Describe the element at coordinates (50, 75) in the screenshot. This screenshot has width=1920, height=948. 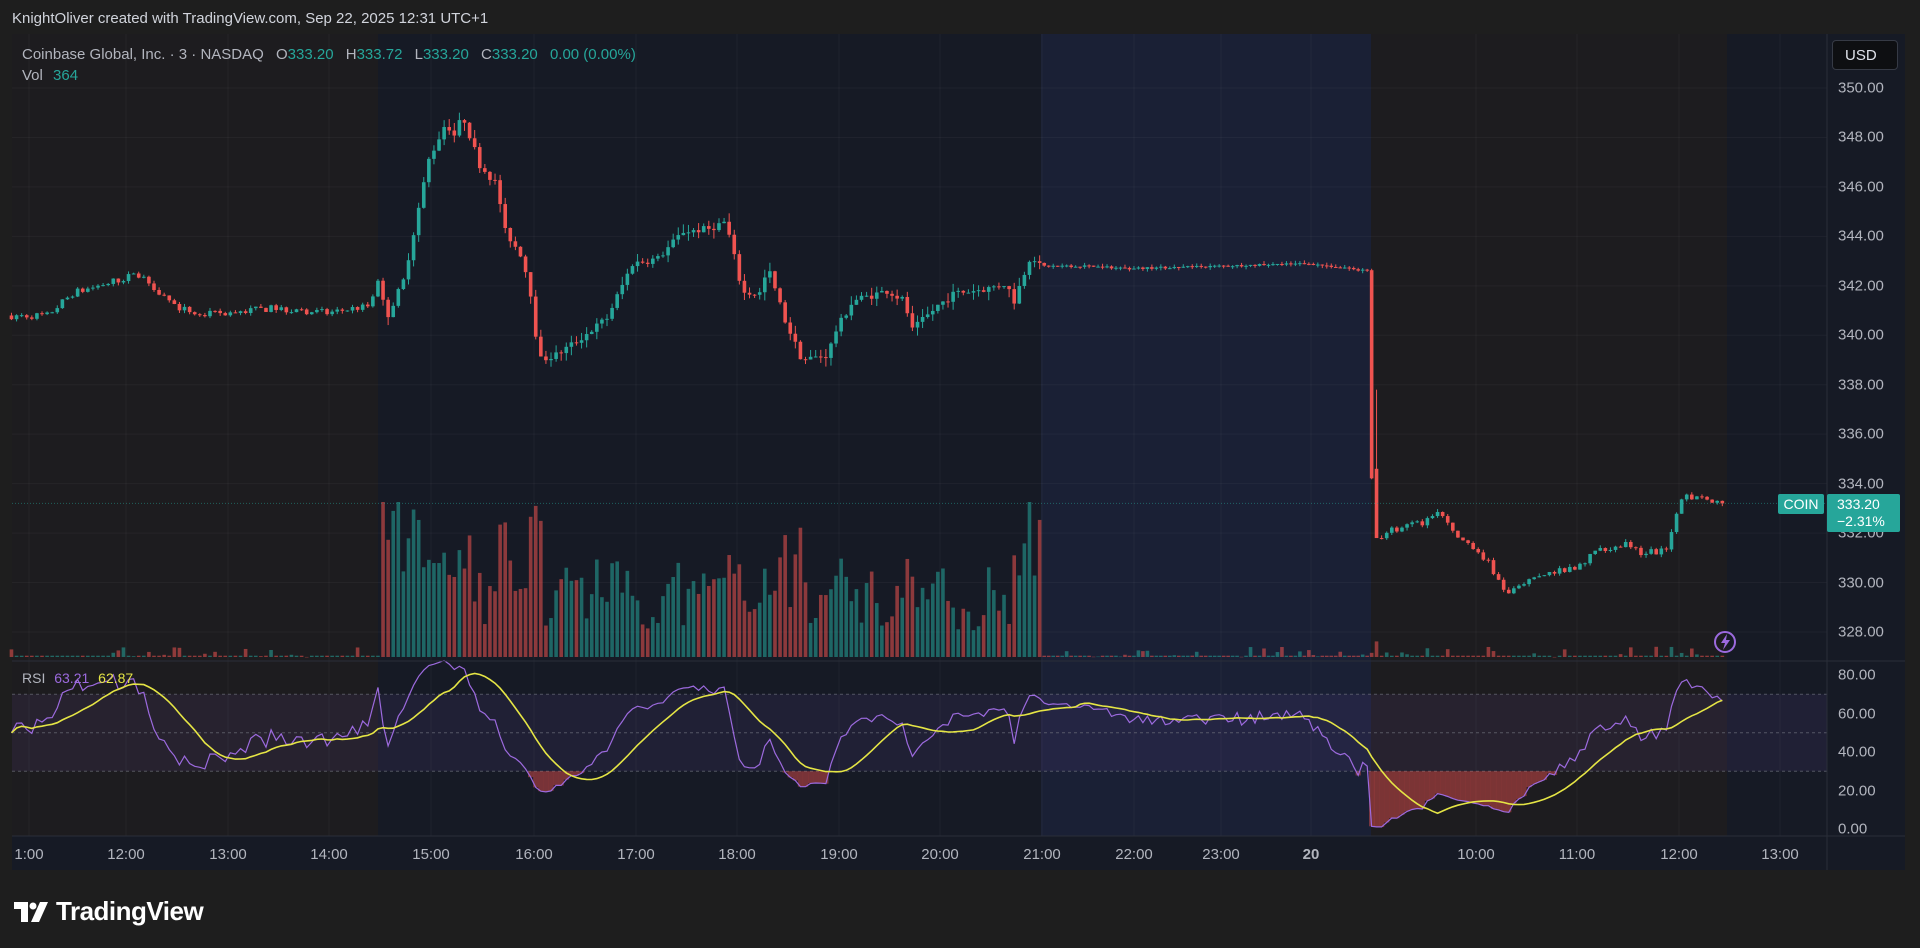
I see `volume-legend: Vol 364` at that location.